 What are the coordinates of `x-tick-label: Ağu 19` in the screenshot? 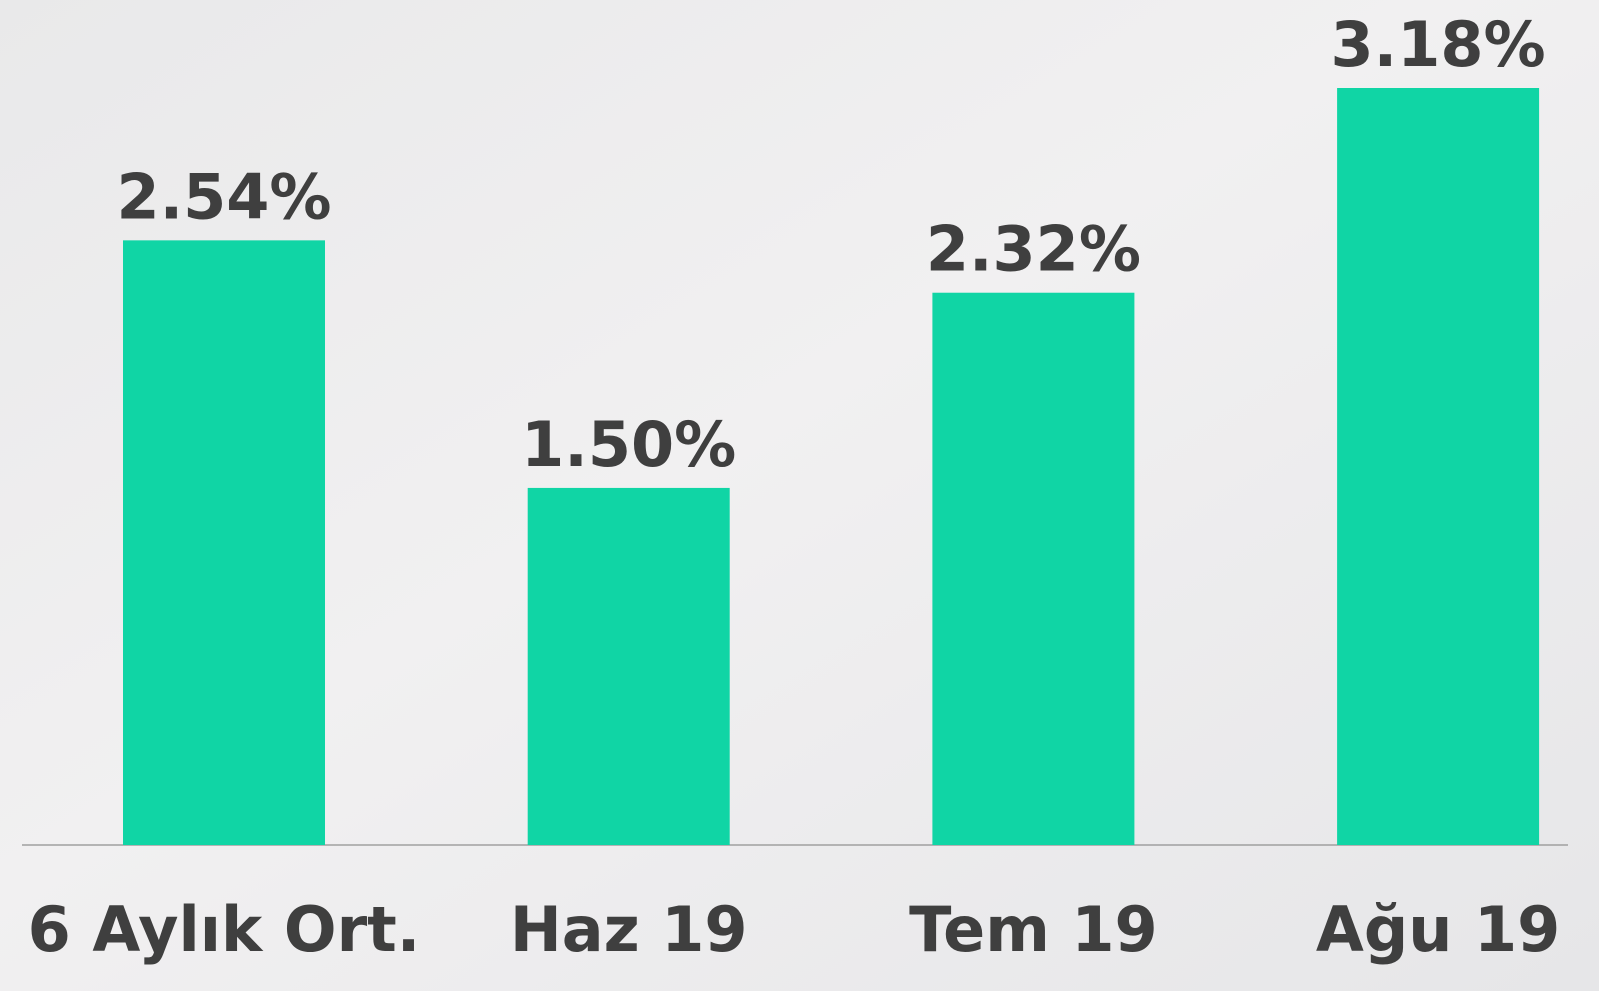 It's located at (1438, 929).